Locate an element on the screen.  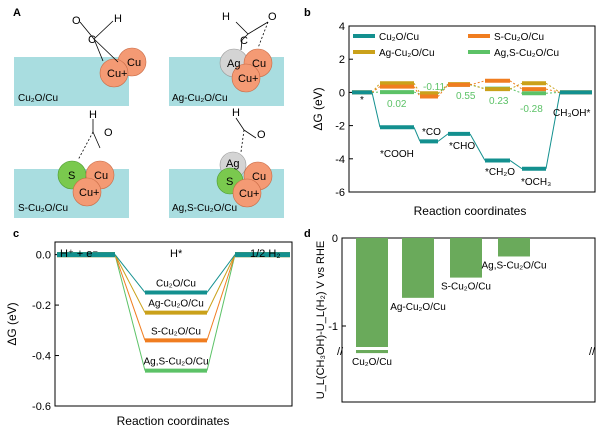
model-name: S-Cu₂O/Cu is located at coordinates (43, 208).